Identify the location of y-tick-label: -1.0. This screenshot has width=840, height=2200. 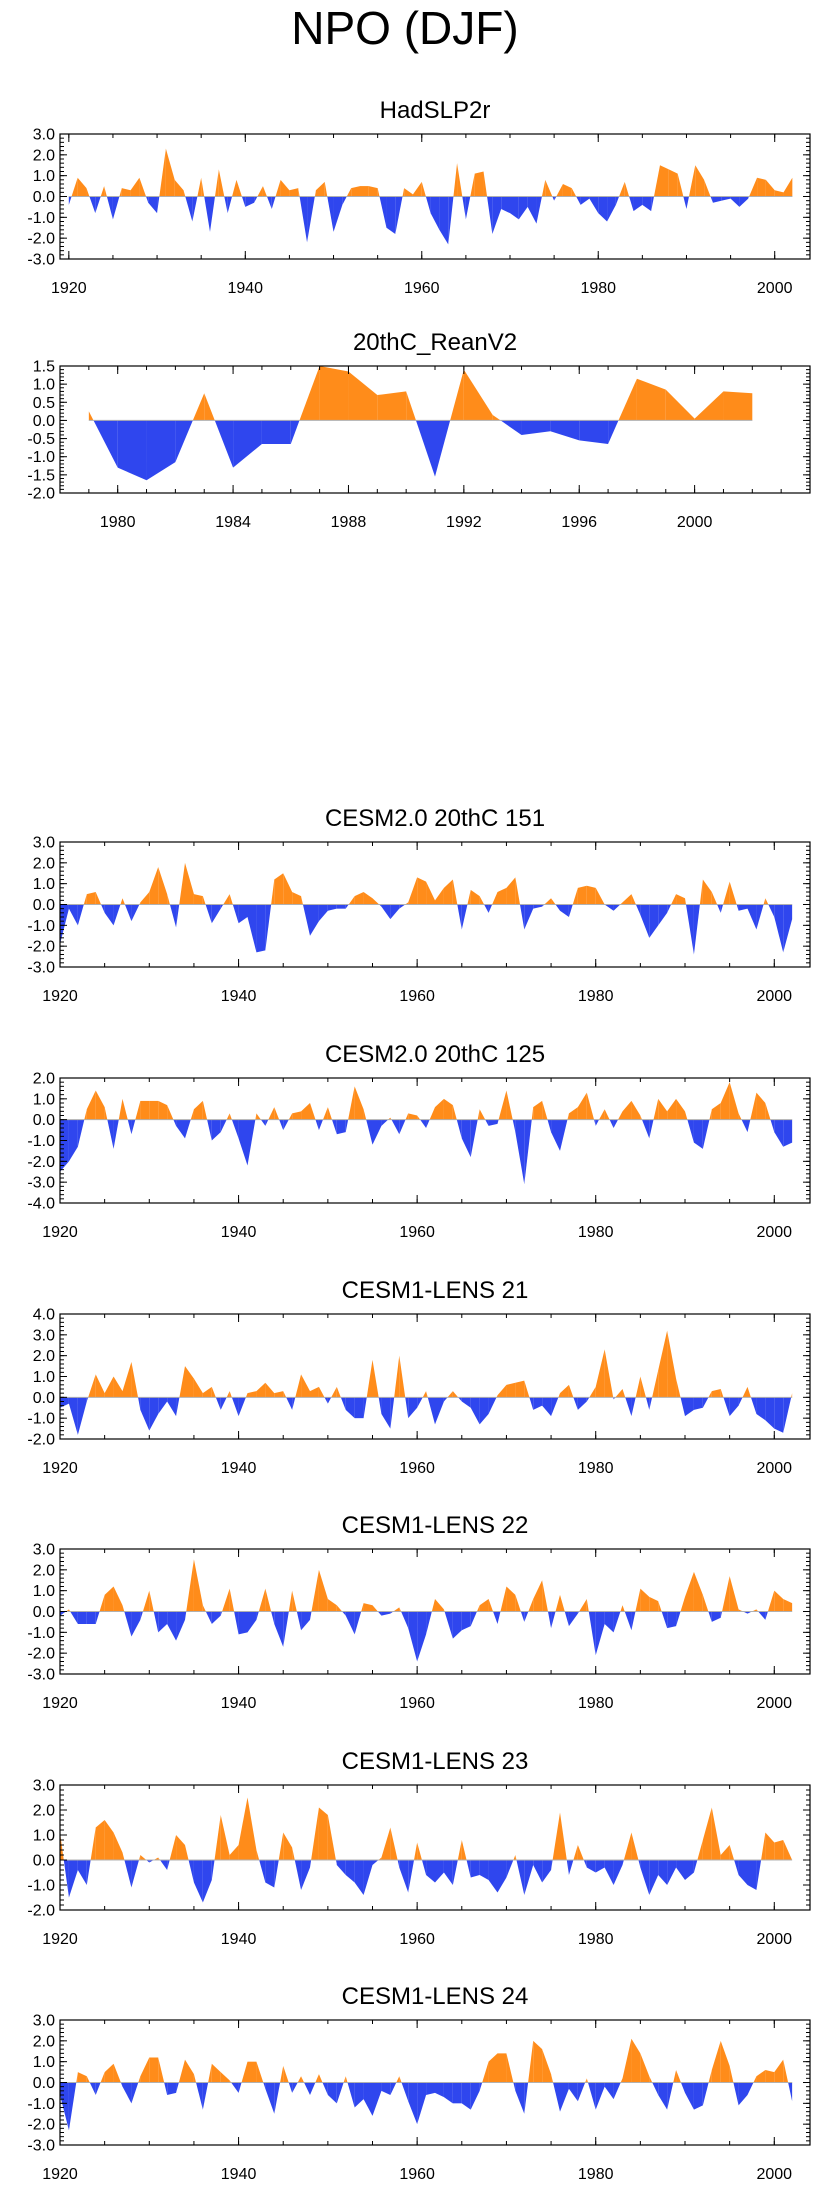
(41, 1419).